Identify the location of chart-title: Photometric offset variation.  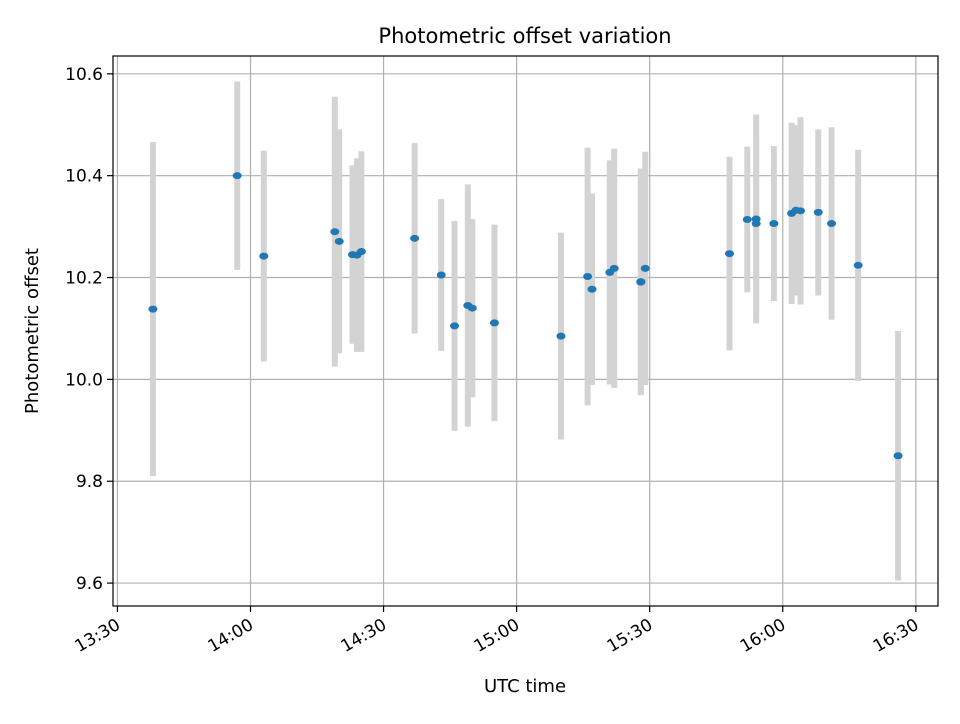
(524, 36).